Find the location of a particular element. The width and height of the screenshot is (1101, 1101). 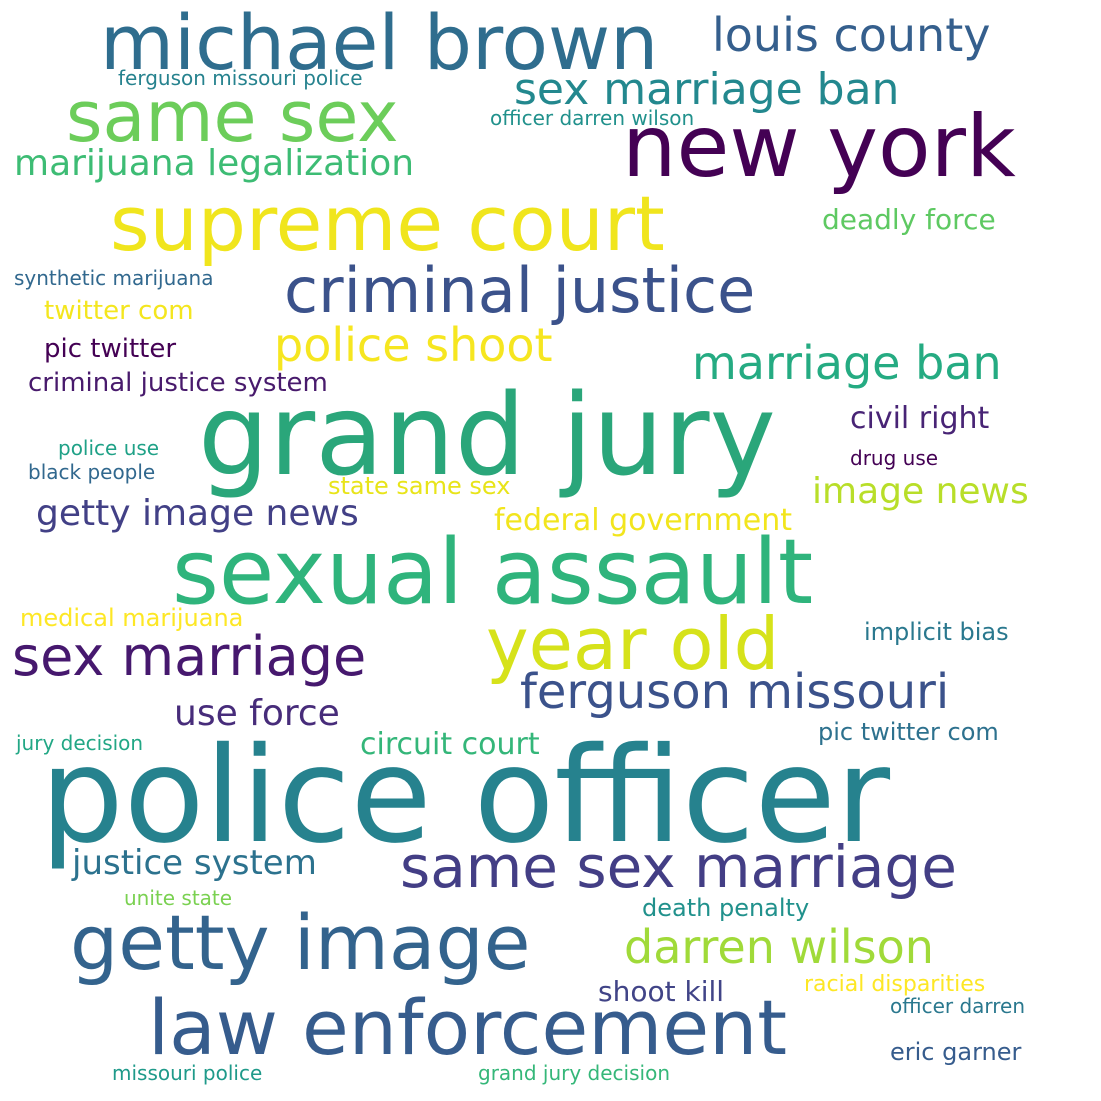

word-supreme-court: supreme court is located at coordinates (387, 223).